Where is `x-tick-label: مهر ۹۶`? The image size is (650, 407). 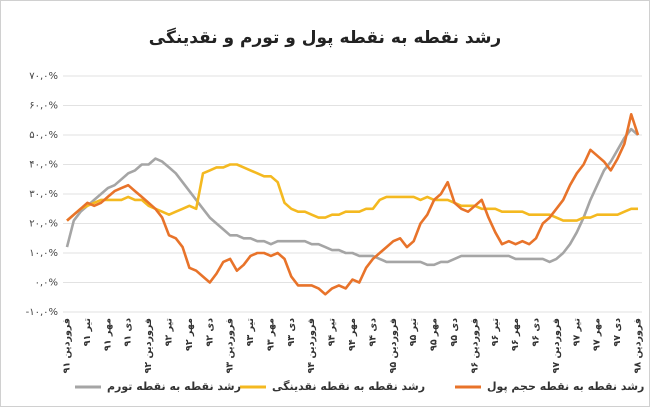
x-tick-label: مهر ۹۶ is located at coordinates (515, 334).